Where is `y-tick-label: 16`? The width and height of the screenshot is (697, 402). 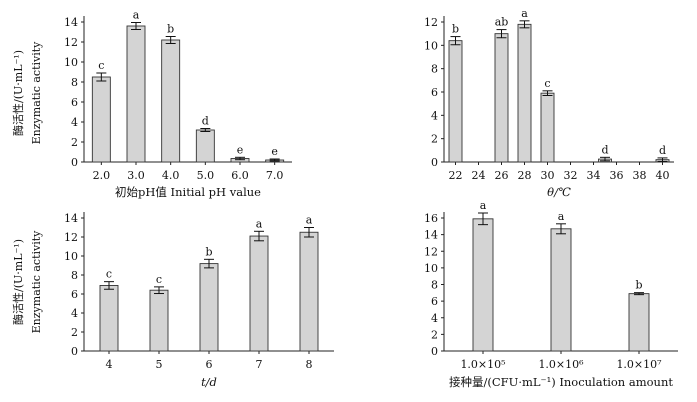
y-tick-label: 16 is located at coordinates (431, 218).